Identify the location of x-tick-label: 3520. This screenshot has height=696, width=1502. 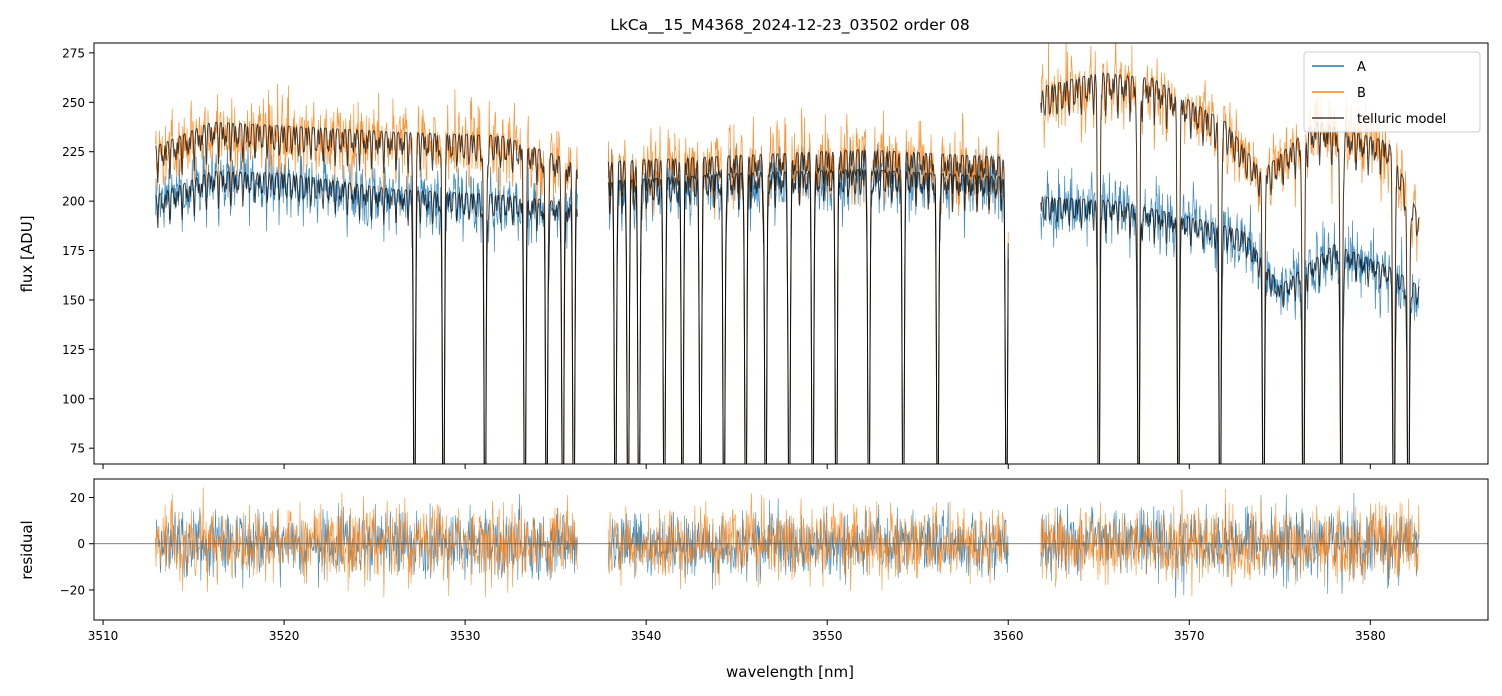
(284, 636).